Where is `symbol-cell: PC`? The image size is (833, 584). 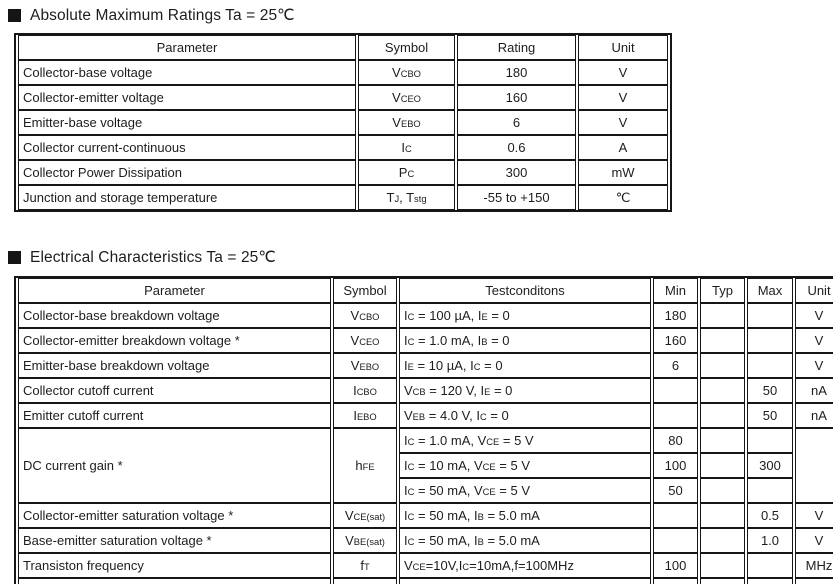
symbol-cell: PC is located at coordinates (406, 172).